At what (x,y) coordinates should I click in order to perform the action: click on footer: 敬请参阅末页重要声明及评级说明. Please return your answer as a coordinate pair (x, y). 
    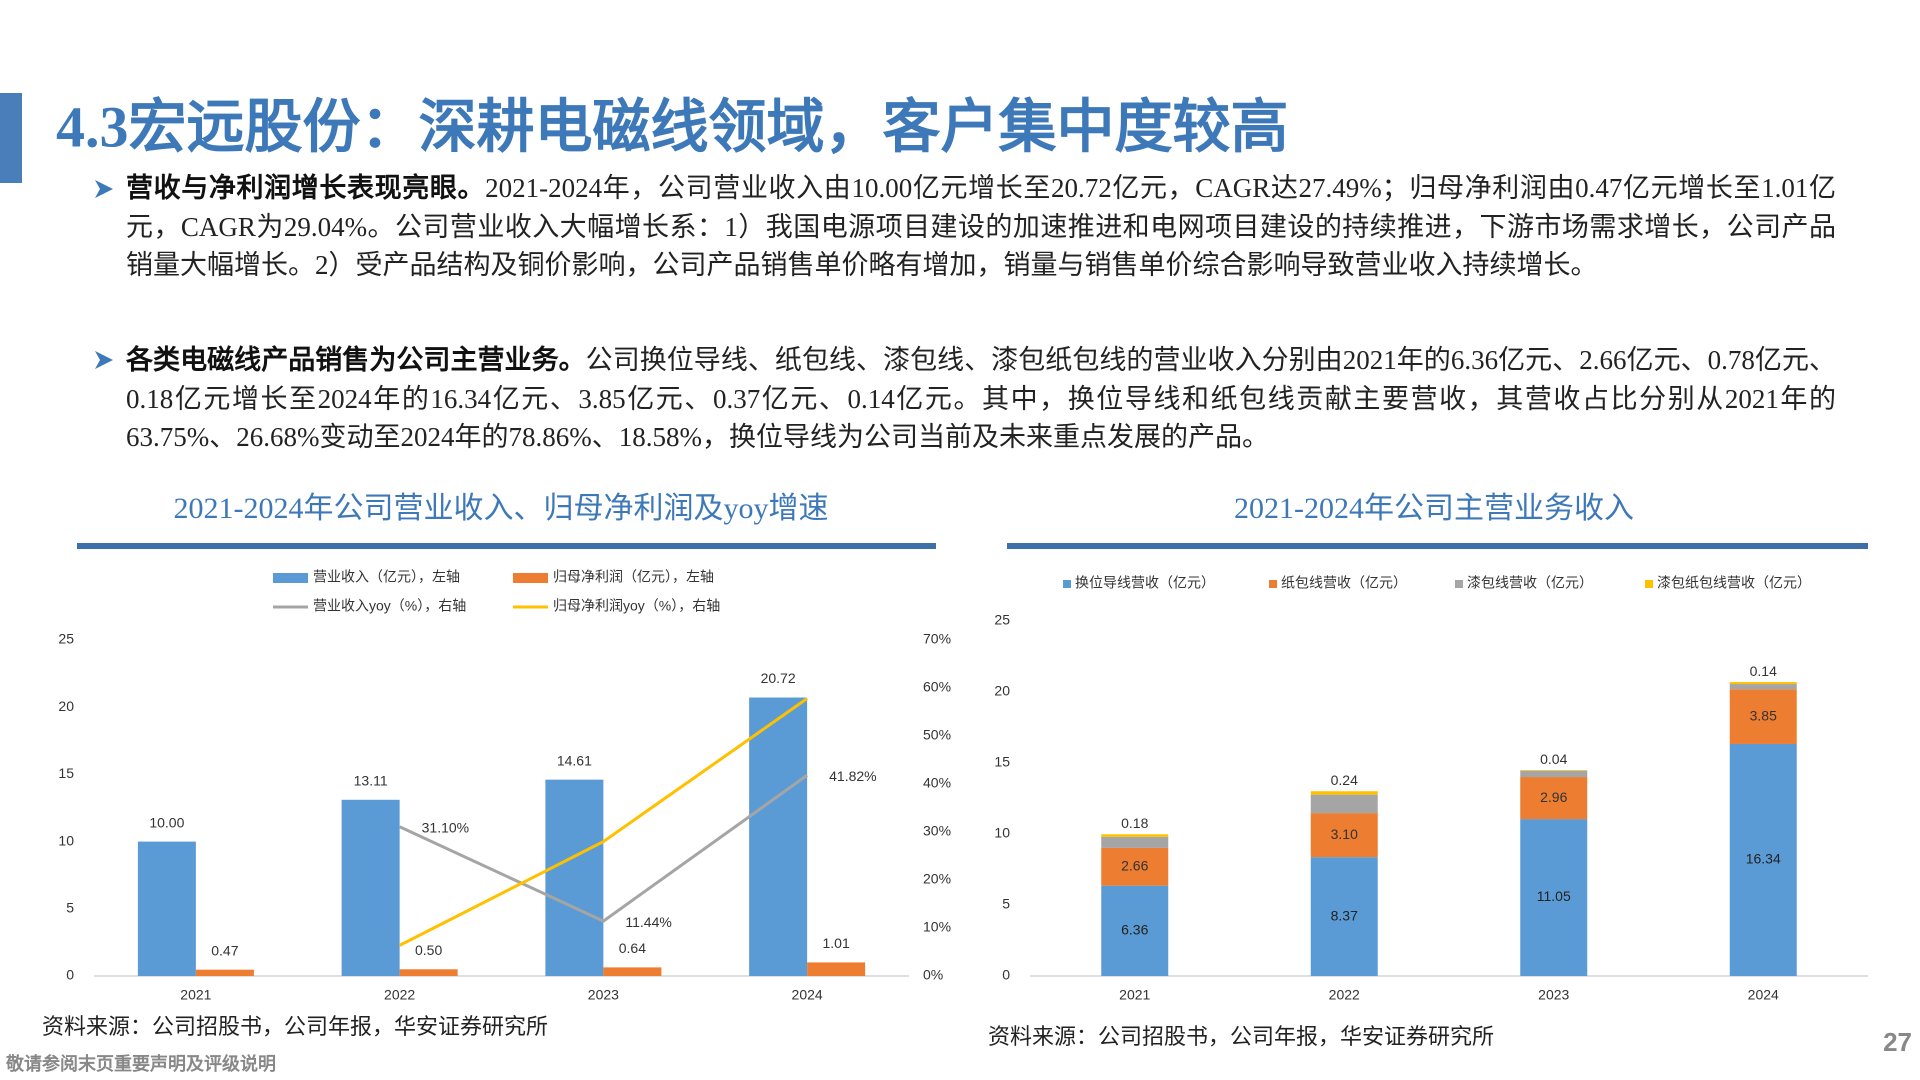
    Looking at the image, I should click on (140, 1063).